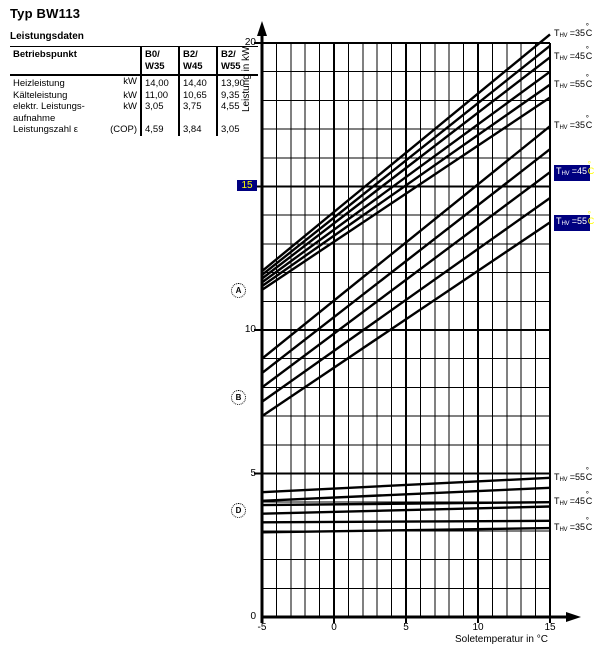  What do you see at coordinates (237, 95) in the screenshot?
I see `row-value: 9,35` at bounding box center [237, 95].